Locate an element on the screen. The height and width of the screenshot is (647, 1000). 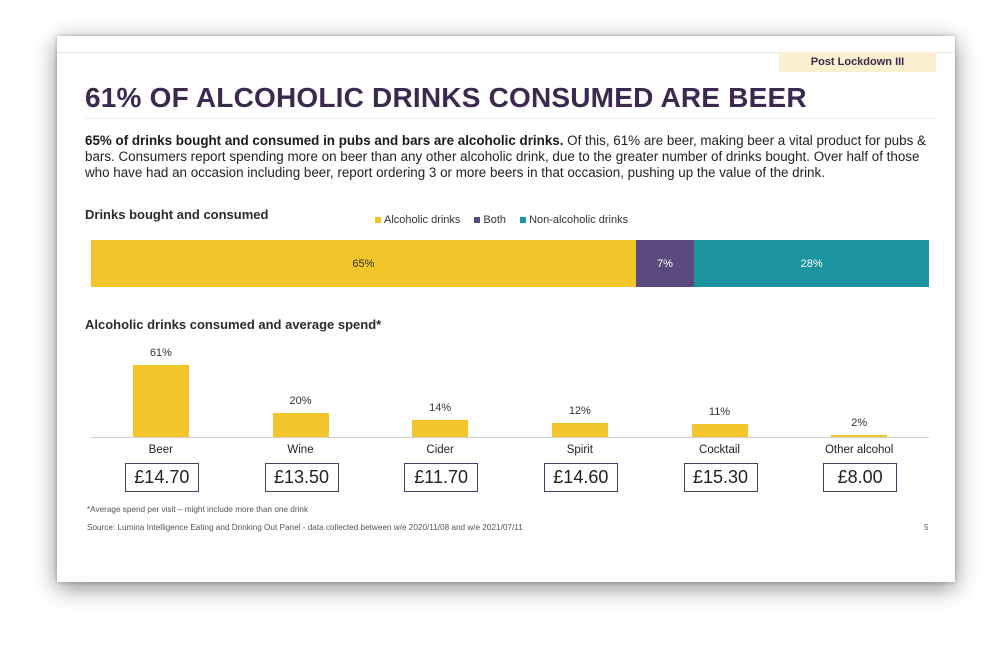
category-label: Spirit is located at coordinates (579, 450).